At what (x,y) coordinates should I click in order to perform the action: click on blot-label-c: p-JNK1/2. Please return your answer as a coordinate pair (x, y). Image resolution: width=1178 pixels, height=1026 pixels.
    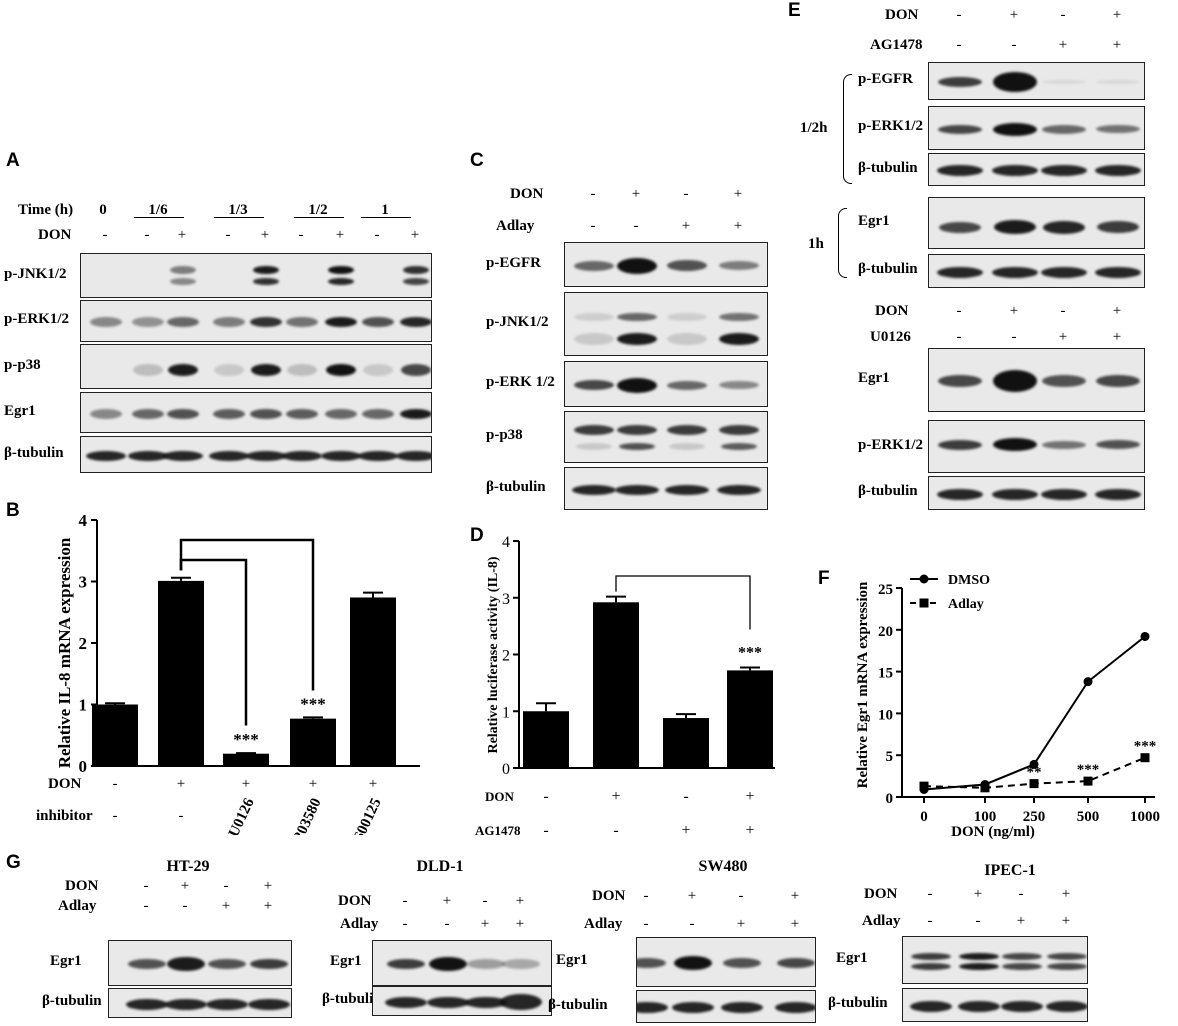
    Looking at the image, I should click on (517, 322).